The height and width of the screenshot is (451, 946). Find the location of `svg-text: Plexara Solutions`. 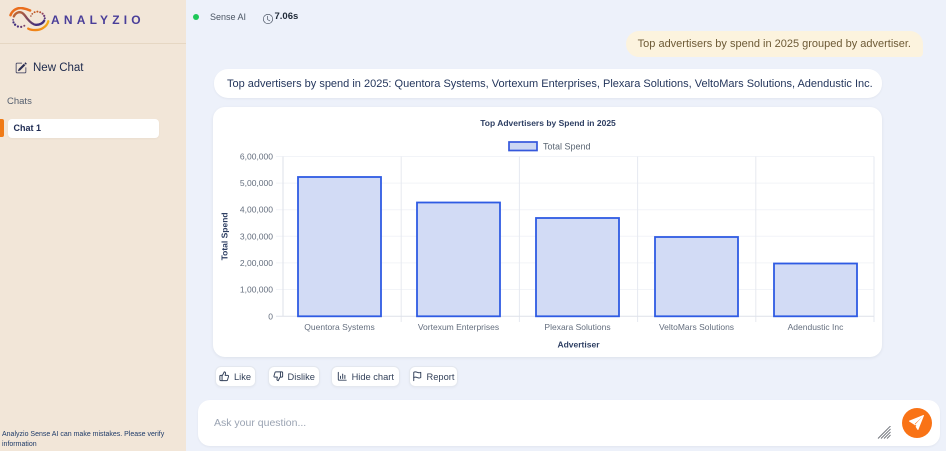

svg-text: Plexara Solutions is located at coordinates (577, 327).